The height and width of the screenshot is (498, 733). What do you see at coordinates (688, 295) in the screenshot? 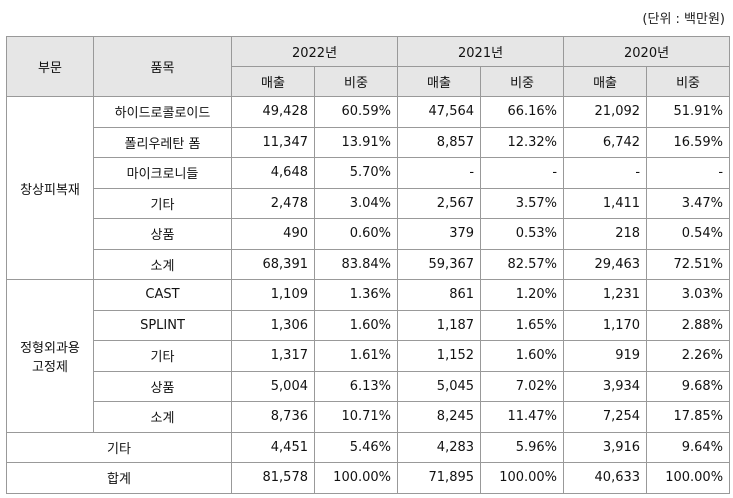
I see `value-cell: 3.03%` at bounding box center [688, 295].